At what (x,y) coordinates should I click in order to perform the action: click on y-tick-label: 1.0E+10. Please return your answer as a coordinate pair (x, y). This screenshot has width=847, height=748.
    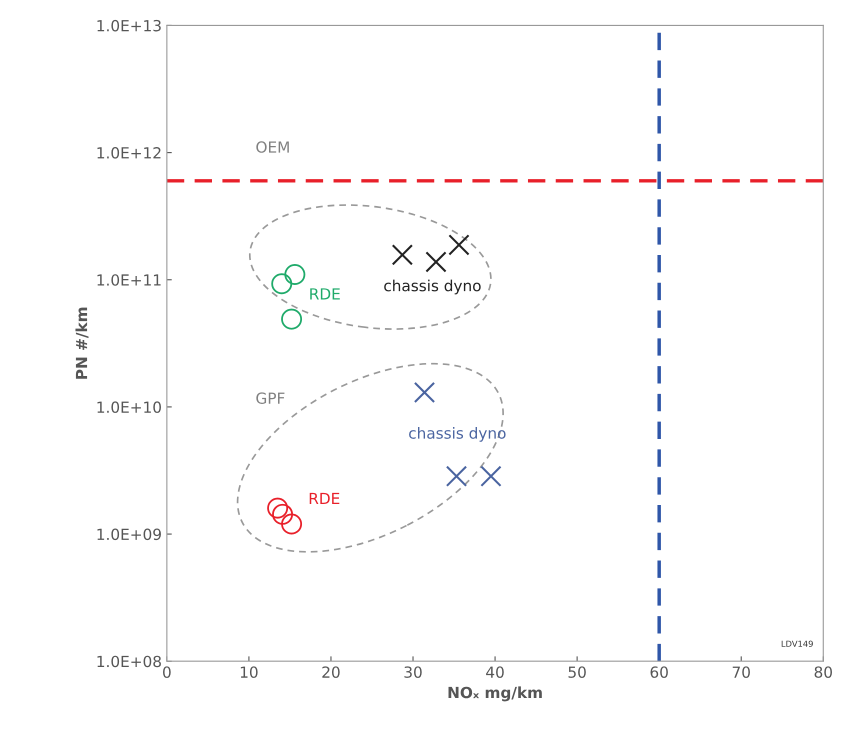
    Looking at the image, I should click on (129, 407).